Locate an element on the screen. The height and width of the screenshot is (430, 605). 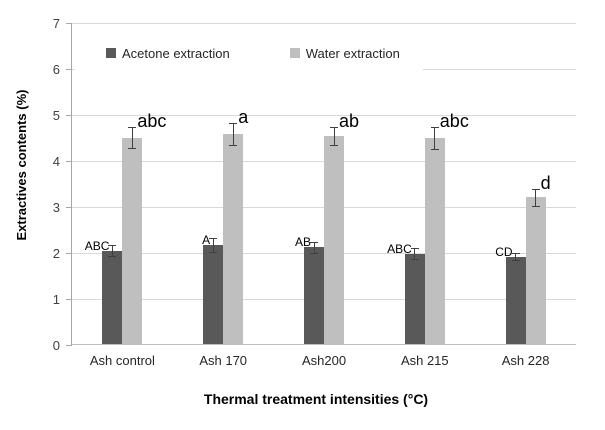
significance-letter: d is located at coordinates (545, 183).